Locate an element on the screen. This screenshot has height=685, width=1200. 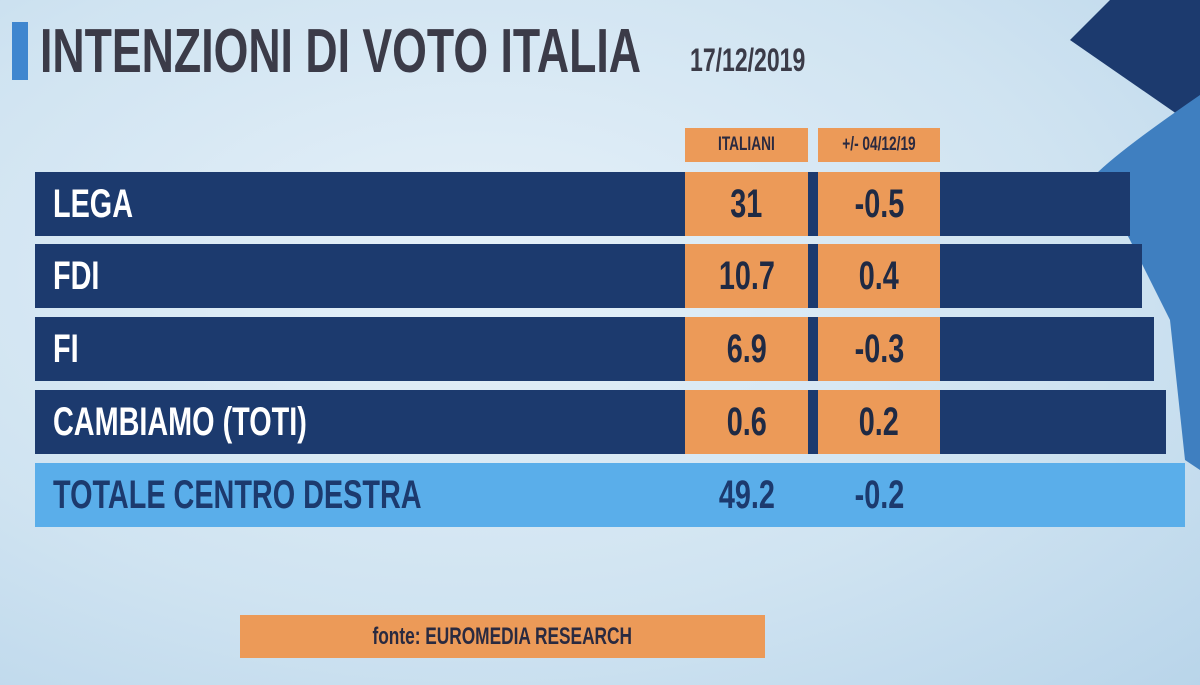
total-value: -0.2 is located at coordinates (879, 495).